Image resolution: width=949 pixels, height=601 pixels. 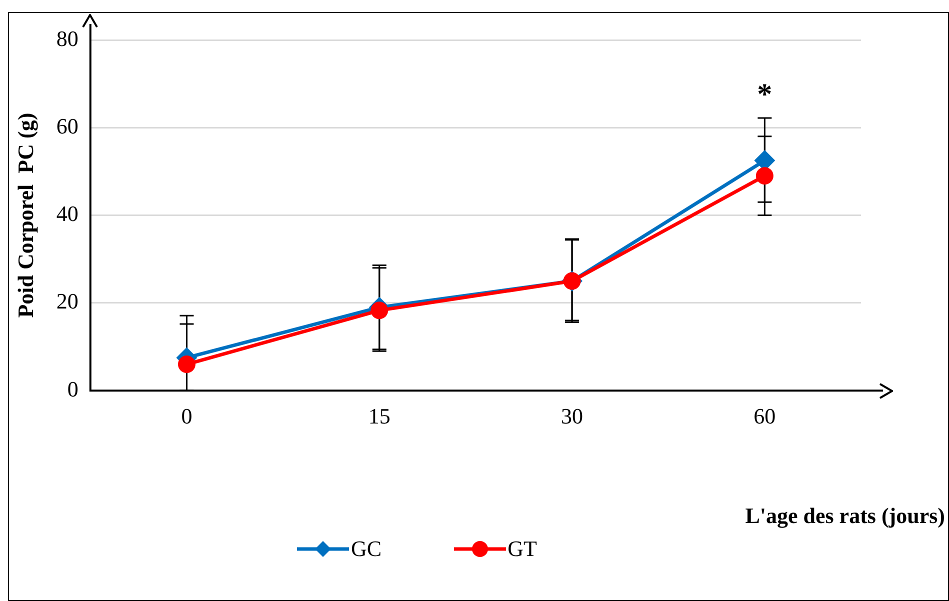 I want to click on x-tick-label: 0, so click(x=186, y=416).